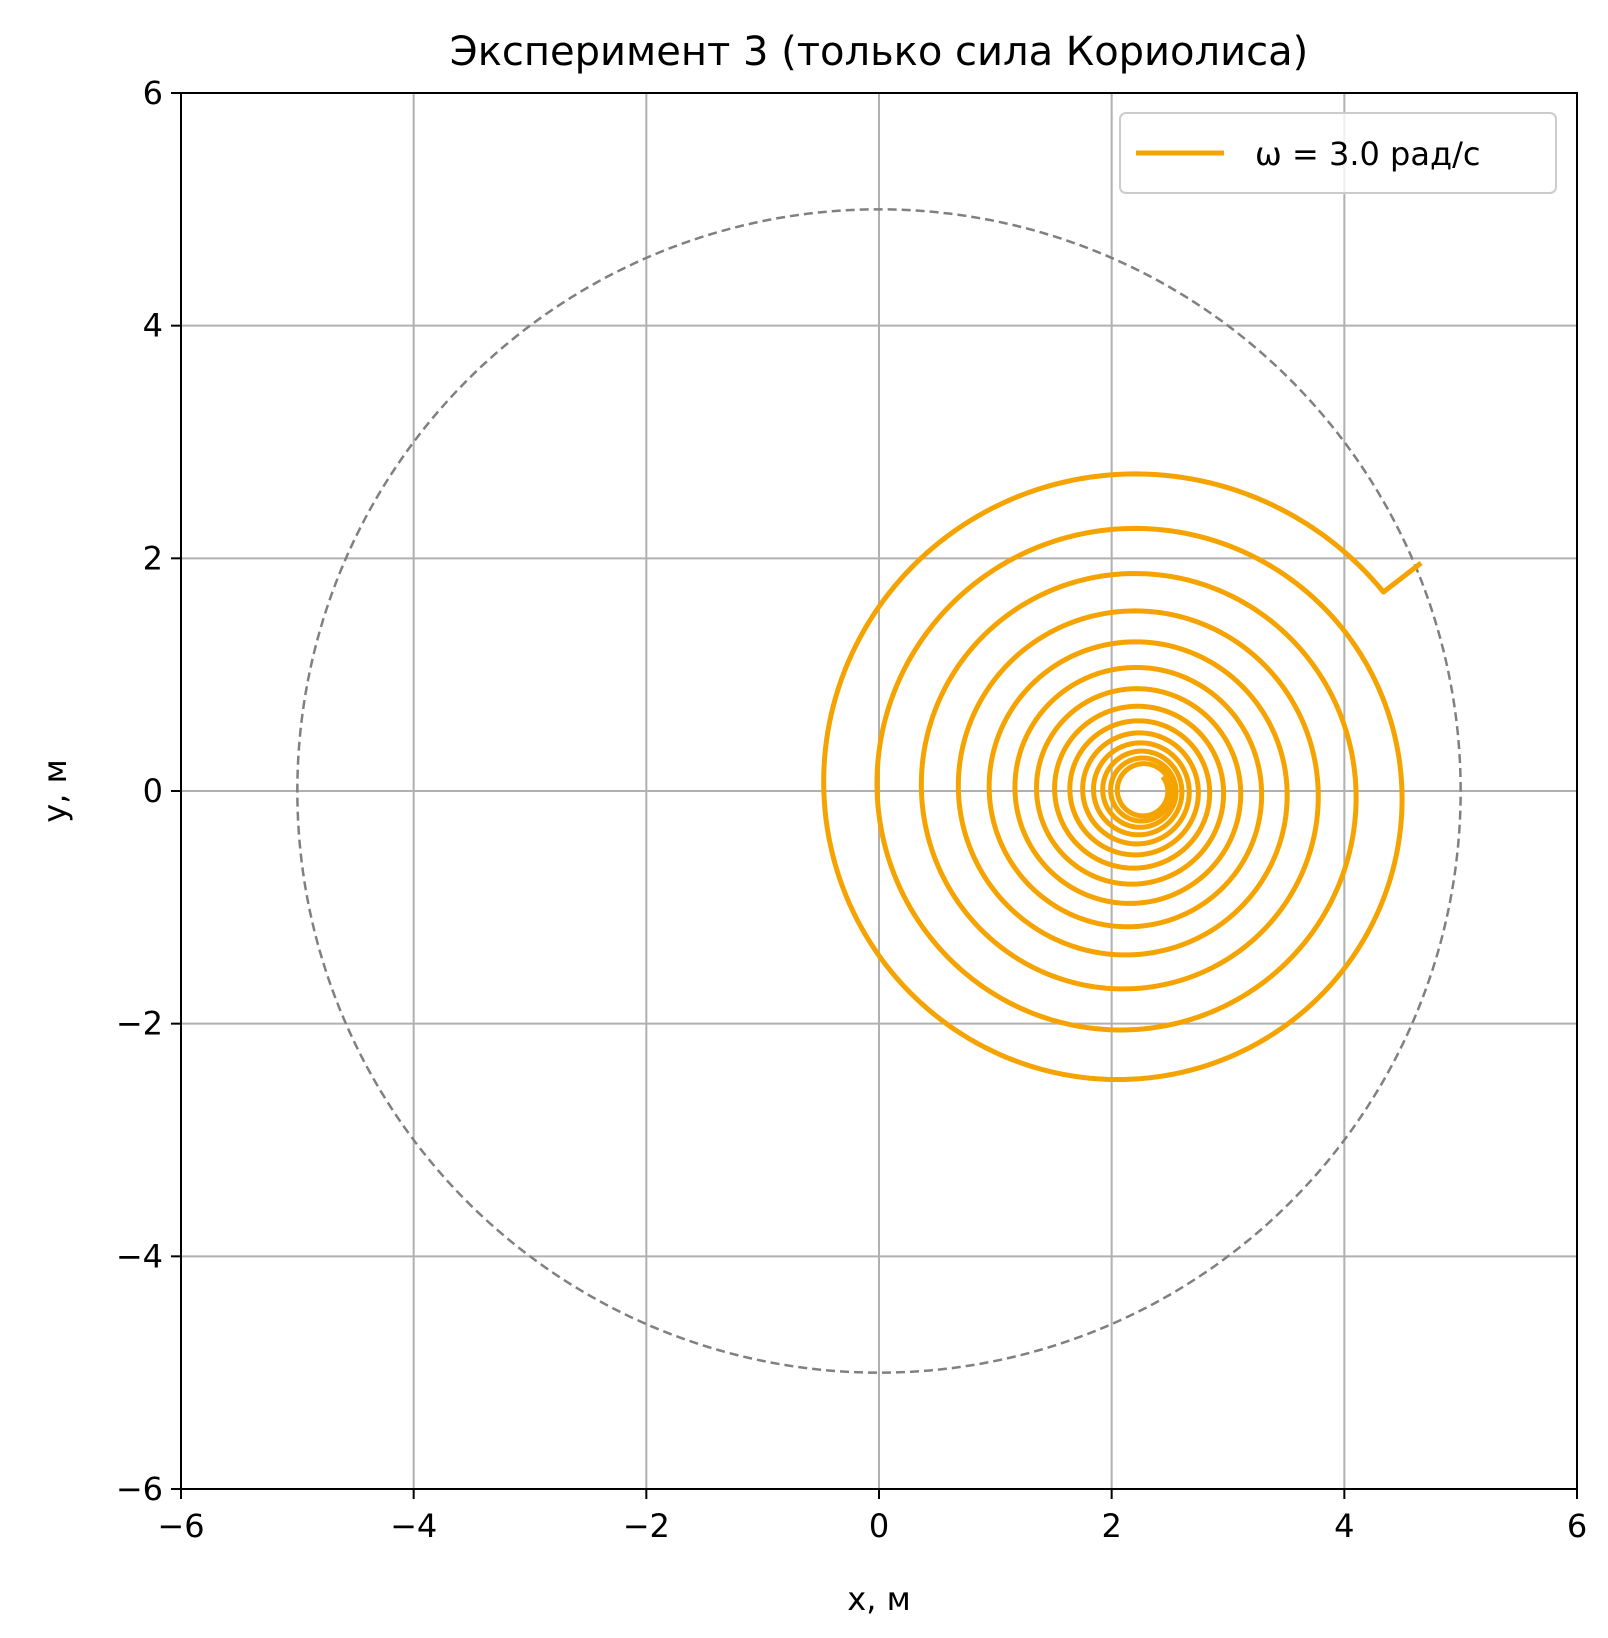  I want to click on x-tick-label: −6, so click(180, 1526).